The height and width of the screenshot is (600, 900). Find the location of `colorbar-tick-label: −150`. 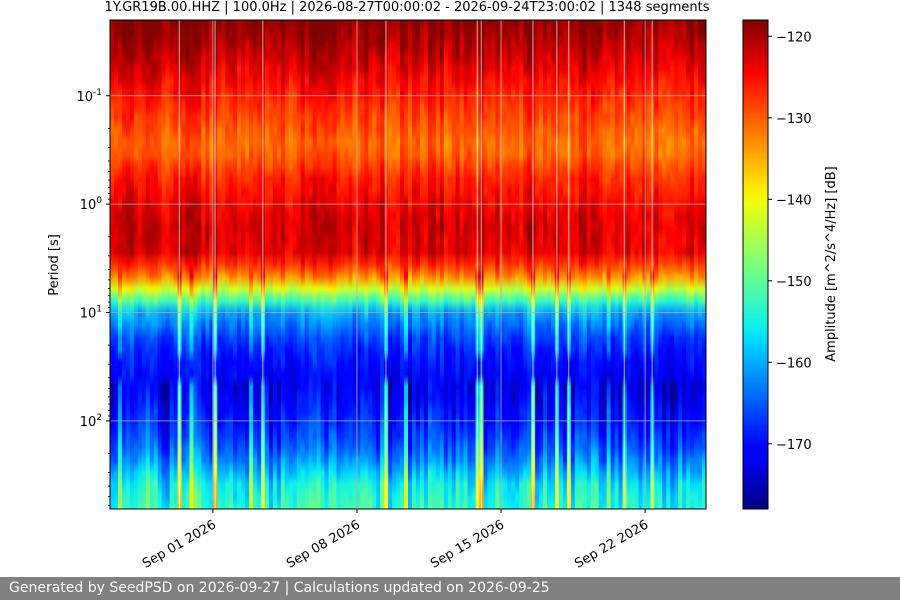

colorbar-tick-label: −150 is located at coordinates (794, 282).